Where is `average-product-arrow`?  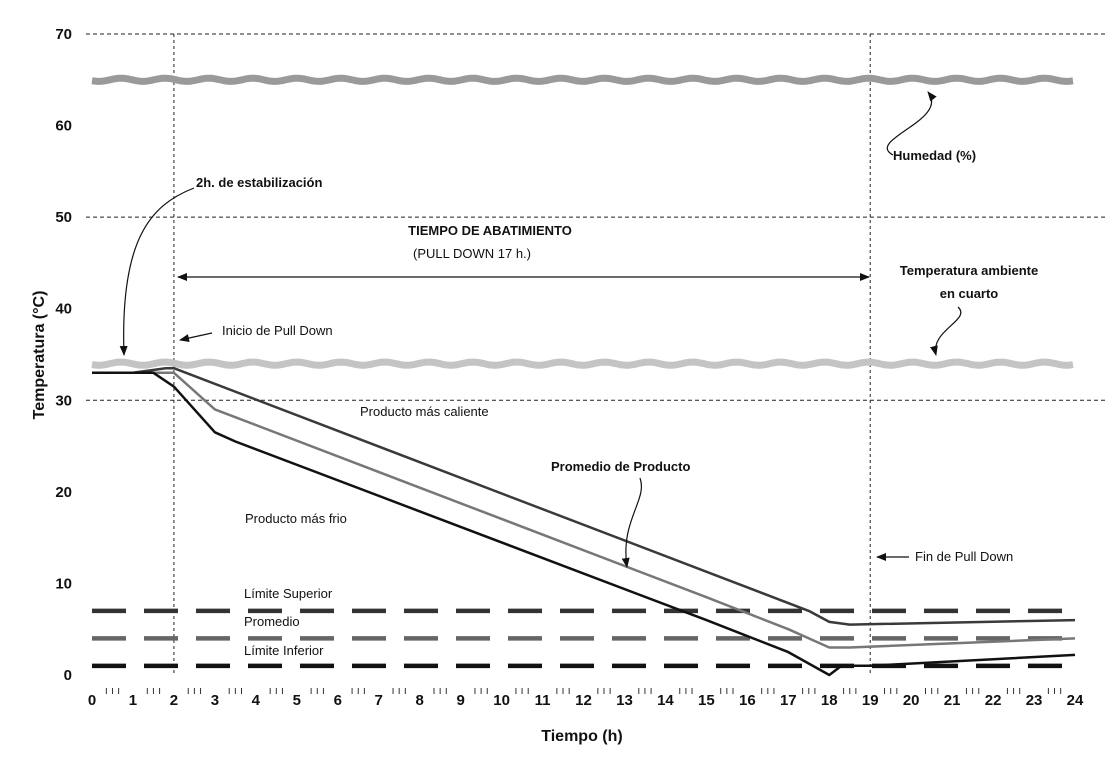 average-product-arrow is located at coordinates (631, 522).